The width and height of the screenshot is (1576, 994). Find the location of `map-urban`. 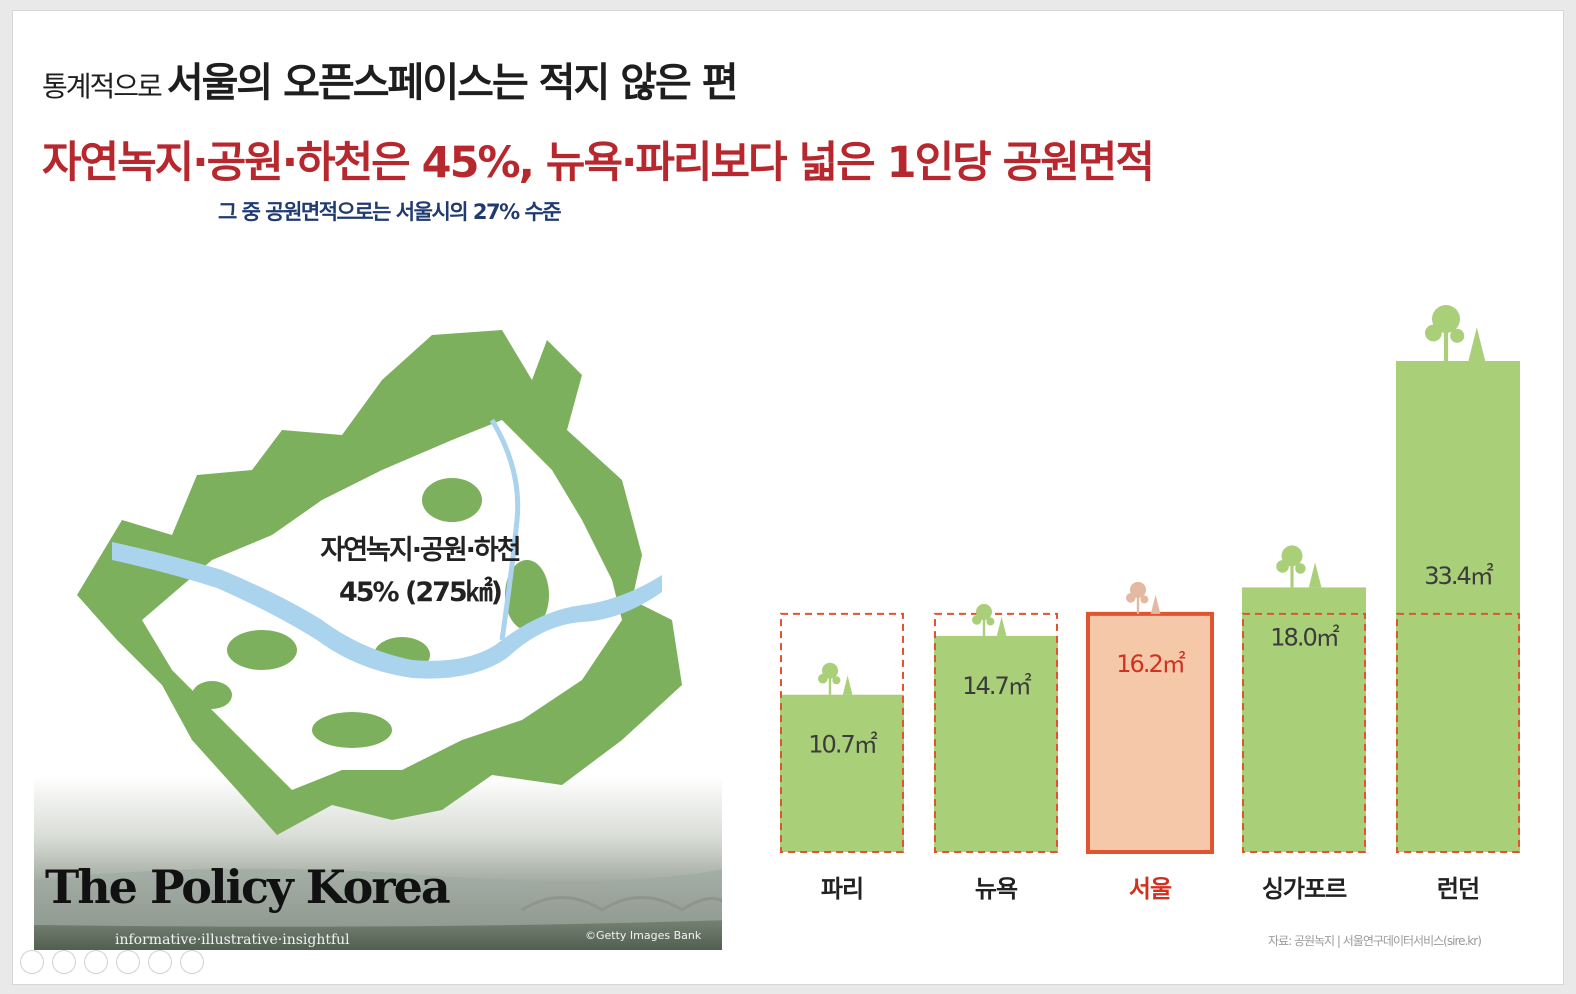

map-urban is located at coordinates (382, 605).